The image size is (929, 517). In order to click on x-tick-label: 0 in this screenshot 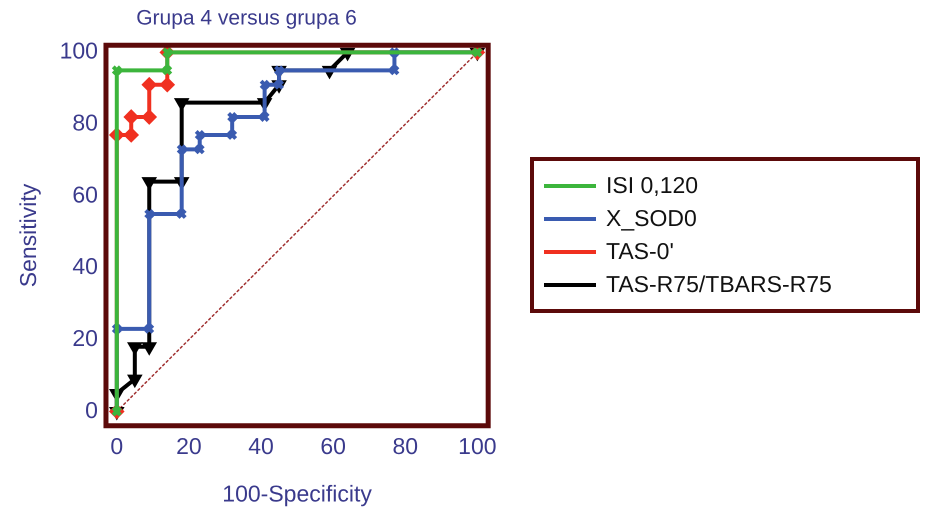, I will do `click(117, 445)`.